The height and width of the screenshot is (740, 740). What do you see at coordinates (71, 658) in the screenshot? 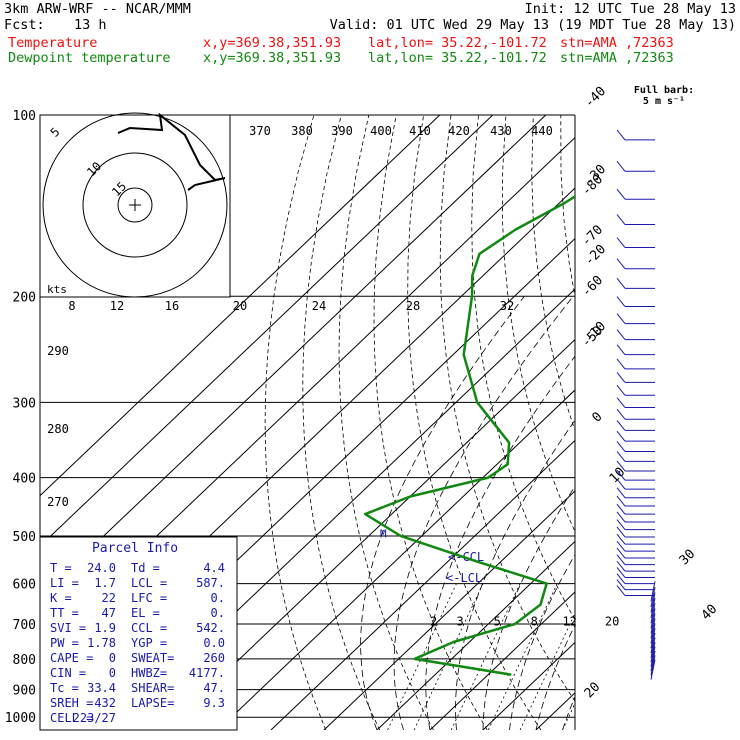
I see `parcel-label: CAPE =` at bounding box center [71, 658].